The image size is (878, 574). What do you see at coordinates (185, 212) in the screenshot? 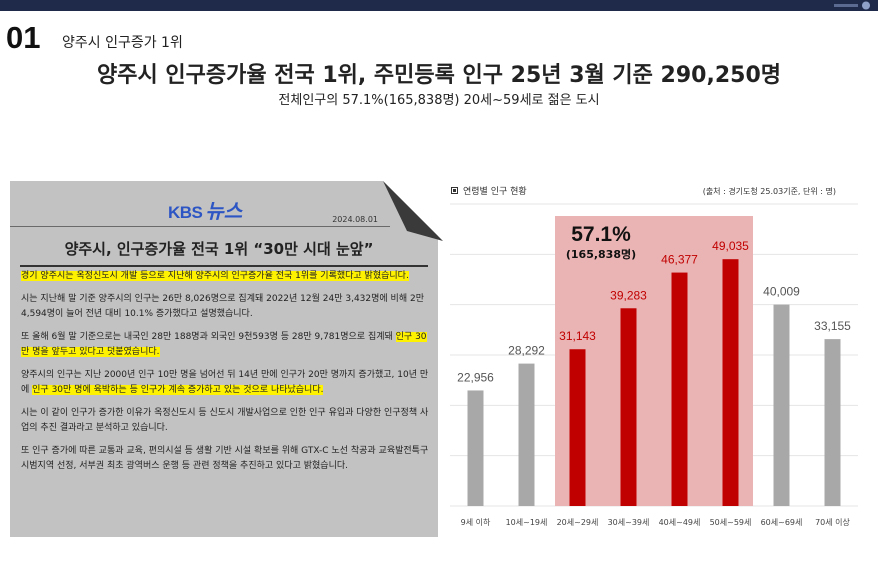
I see `logo-kbs-text: KBS` at bounding box center [185, 212].